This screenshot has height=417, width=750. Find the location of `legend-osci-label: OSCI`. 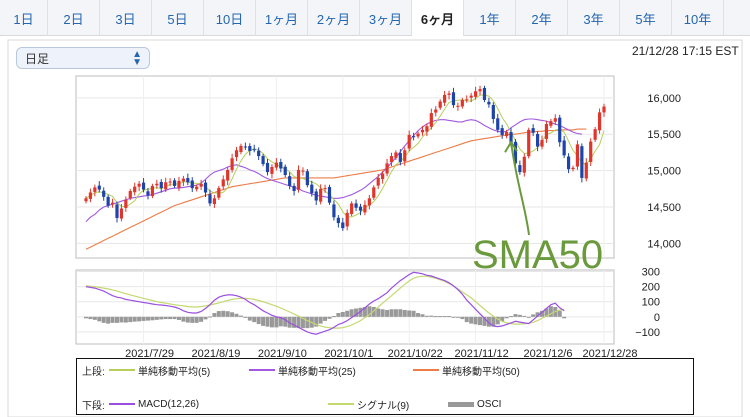

legend-osci-label: OSCI is located at coordinates (489, 404).